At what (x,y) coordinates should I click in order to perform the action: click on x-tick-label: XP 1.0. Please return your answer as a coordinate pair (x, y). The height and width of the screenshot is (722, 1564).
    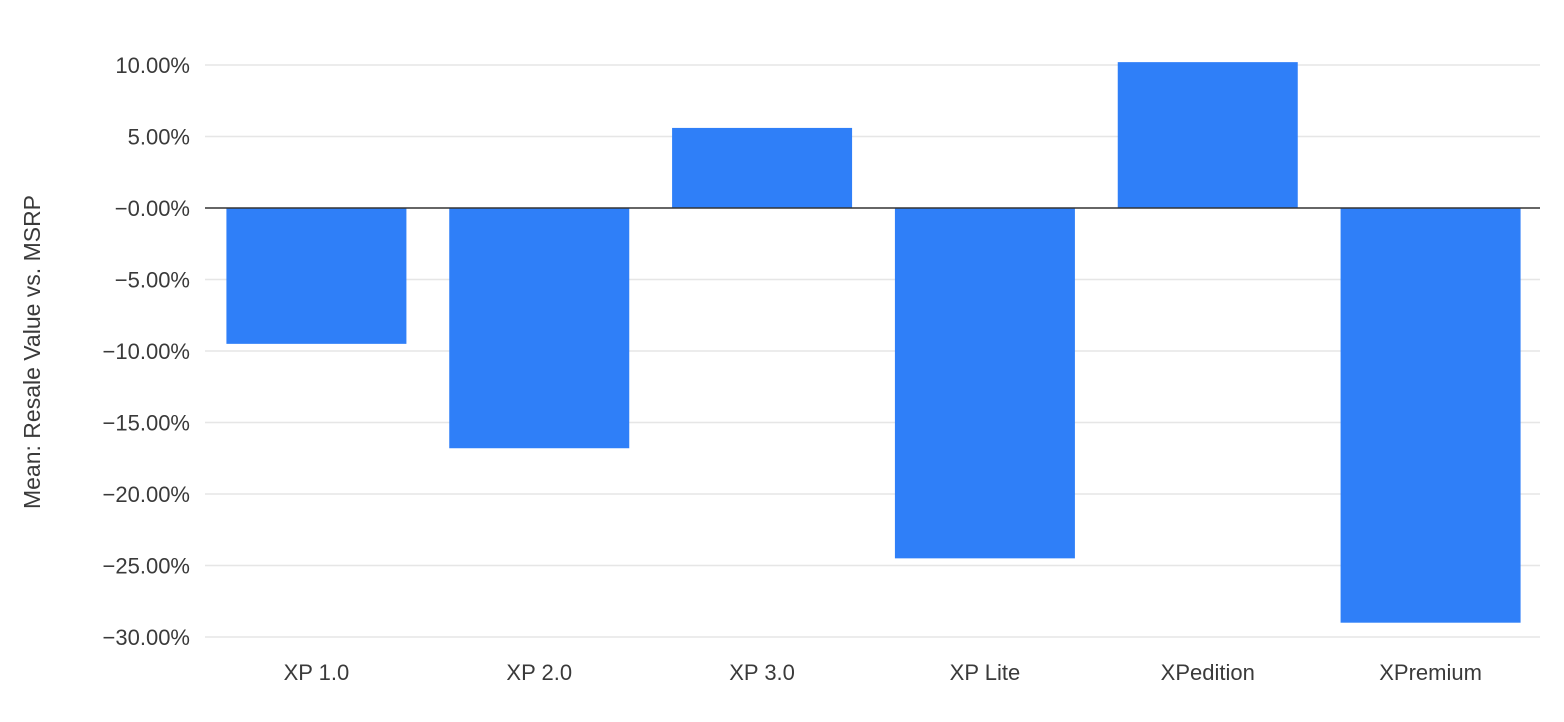
    Looking at the image, I should click on (317, 672).